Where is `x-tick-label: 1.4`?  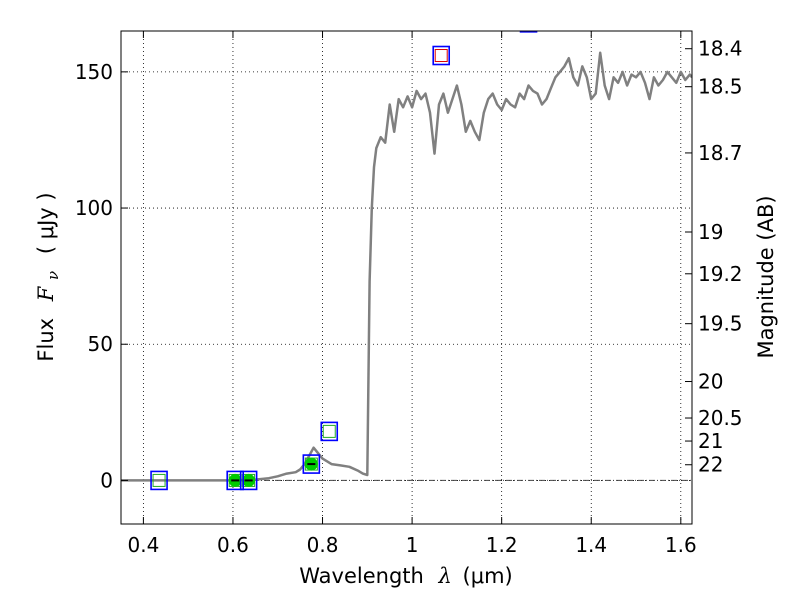
x-tick-label: 1.4 is located at coordinates (591, 545).